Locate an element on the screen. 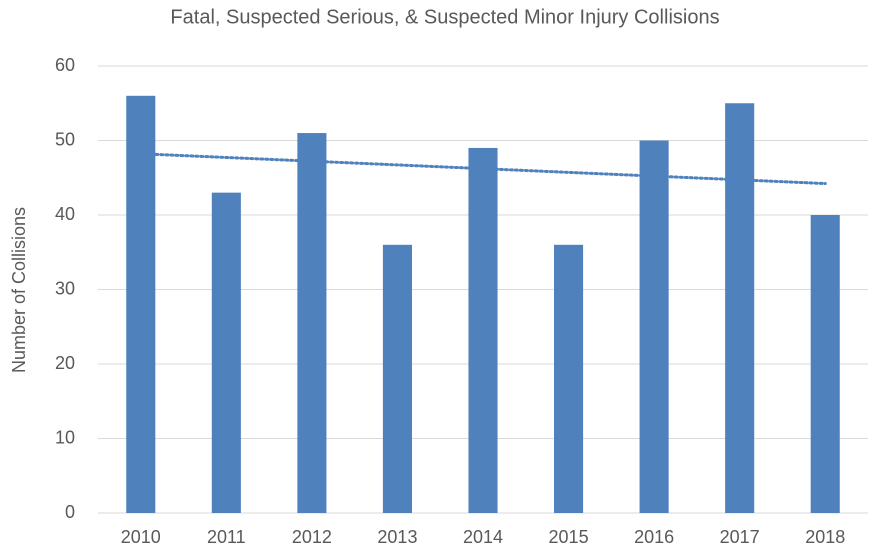 Image resolution: width=883 pixels, height=554 pixels. x-tick-label: 2012 is located at coordinates (312, 537).